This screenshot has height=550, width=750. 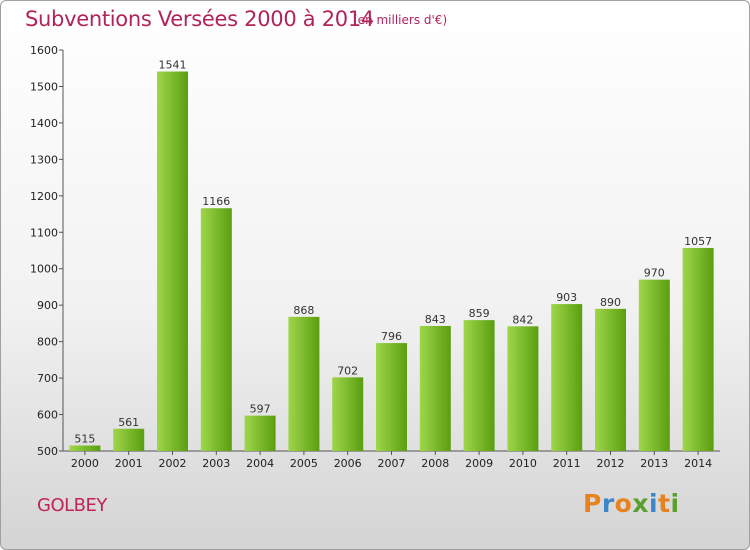 I want to click on y-tick-label: 1200, so click(x=44, y=196).